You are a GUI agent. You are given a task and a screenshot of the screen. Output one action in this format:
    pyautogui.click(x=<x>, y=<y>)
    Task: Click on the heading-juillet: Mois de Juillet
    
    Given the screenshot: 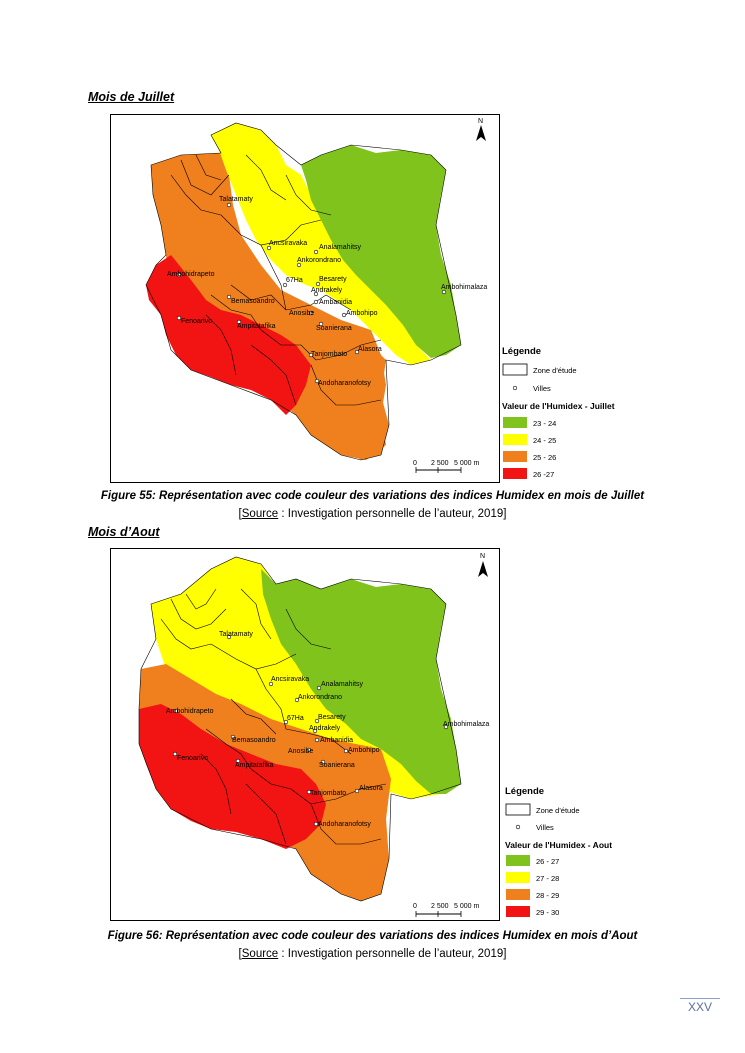 What is the action you would take?
    pyautogui.click(x=131, y=97)
    